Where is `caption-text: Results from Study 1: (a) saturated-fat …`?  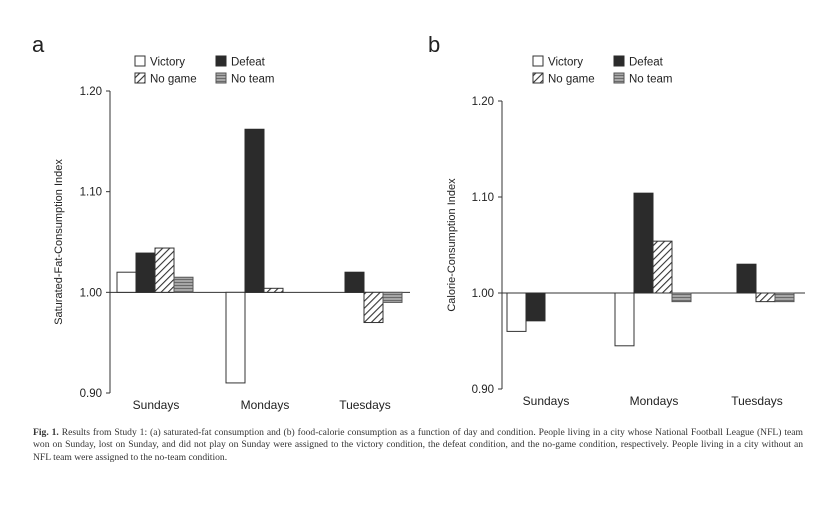
caption-text: Results from Study 1: (a) saturated-fat … is located at coordinates (418, 445).